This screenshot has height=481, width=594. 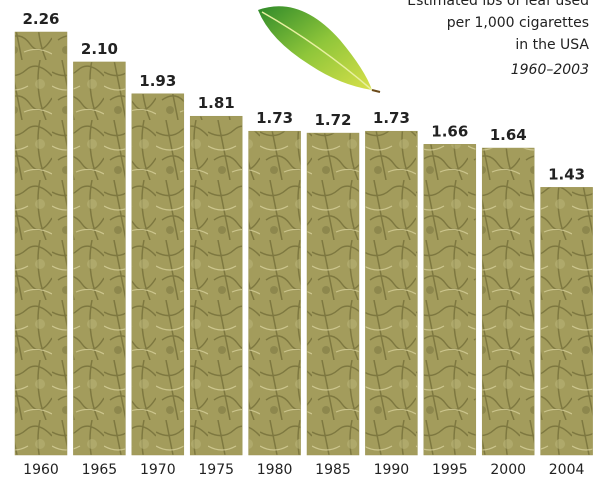 What do you see at coordinates (332, 120) in the screenshot?
I see `value-label: 1.72` at bounding box center [332, 120].